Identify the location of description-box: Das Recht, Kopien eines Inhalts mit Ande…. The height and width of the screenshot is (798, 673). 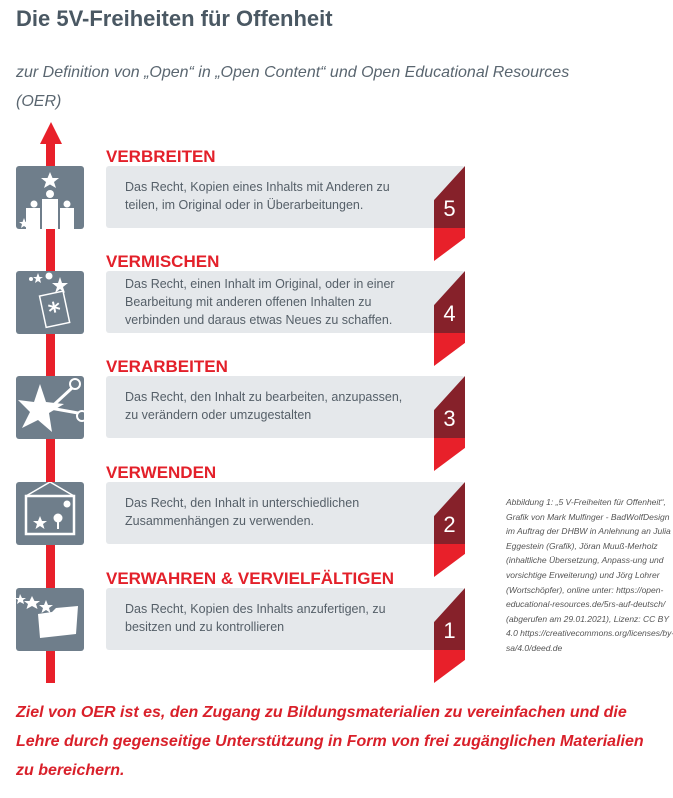
(285, 213).